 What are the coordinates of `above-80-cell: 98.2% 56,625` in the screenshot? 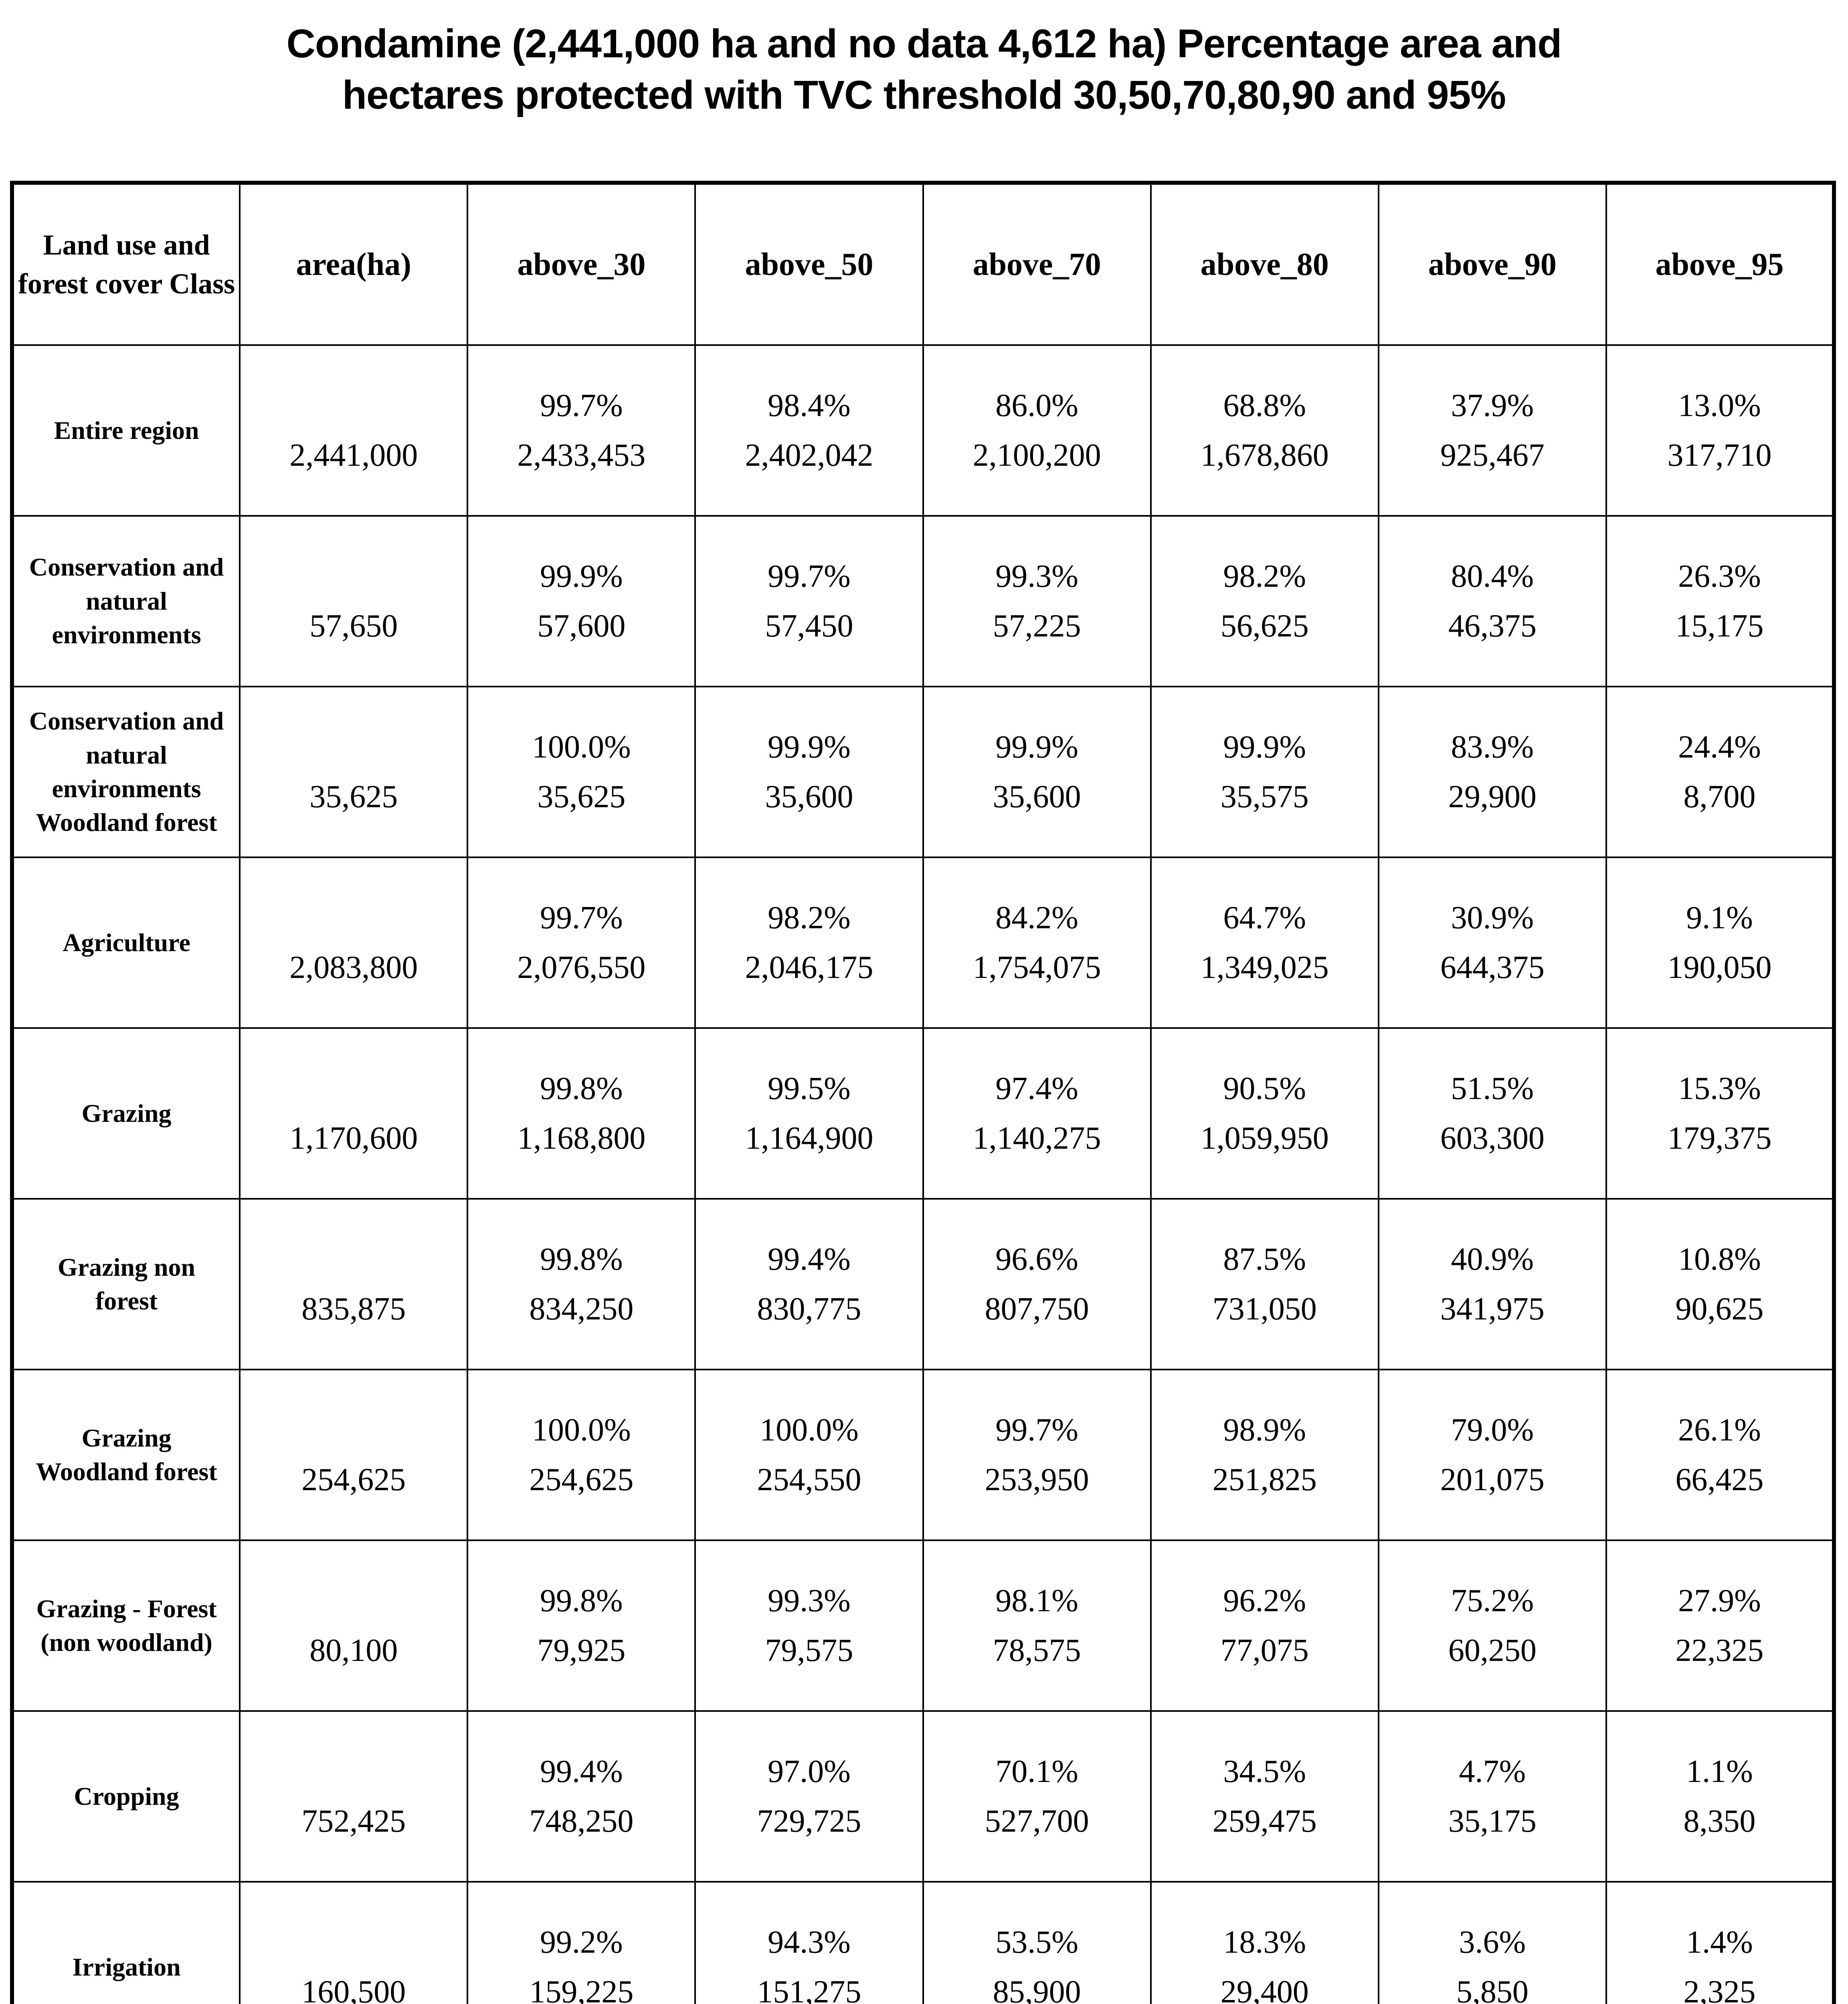 It's located at (1264, 601).